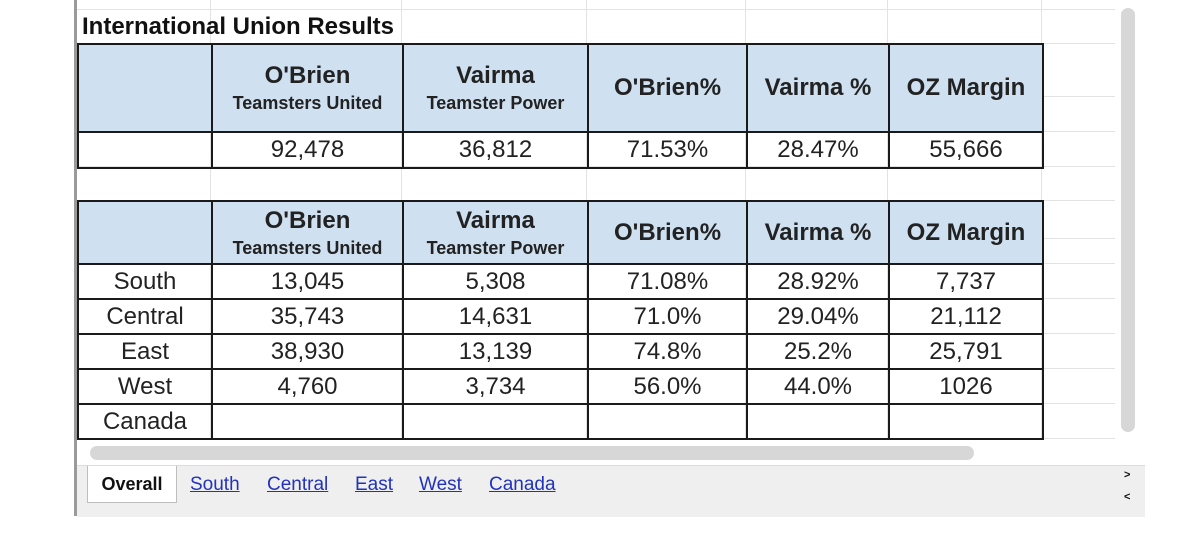 Image resolution: width=1197 pixels, height=535 pixels. What do you see at coordinates (298, 484) in the screenshot?
I see `tab-central: Central` at bounding box center [298, 484].